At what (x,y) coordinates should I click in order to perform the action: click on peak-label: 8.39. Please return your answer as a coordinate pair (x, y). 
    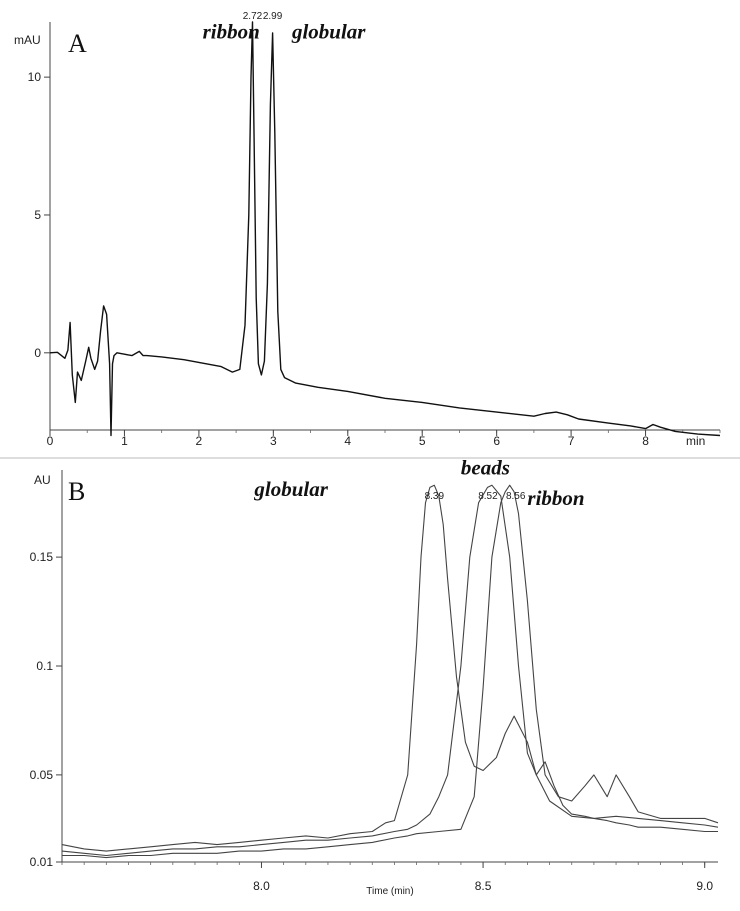
    Looking at the image, I should click on (435, 496).